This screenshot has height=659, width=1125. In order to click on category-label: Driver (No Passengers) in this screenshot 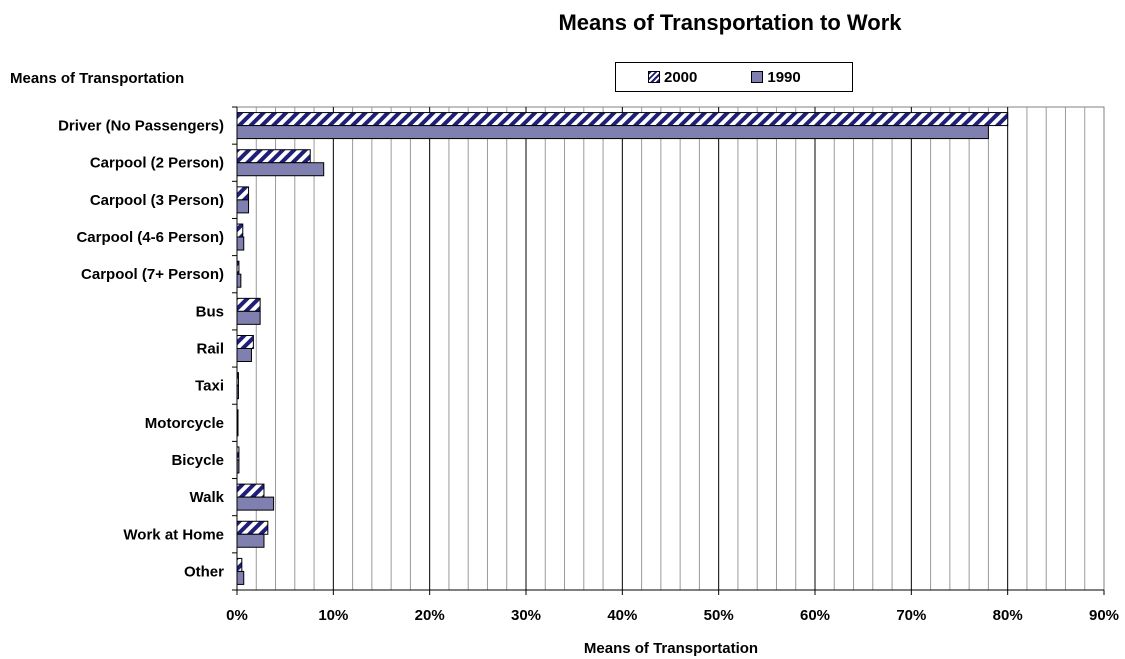, I will do `click(141, 126)`.